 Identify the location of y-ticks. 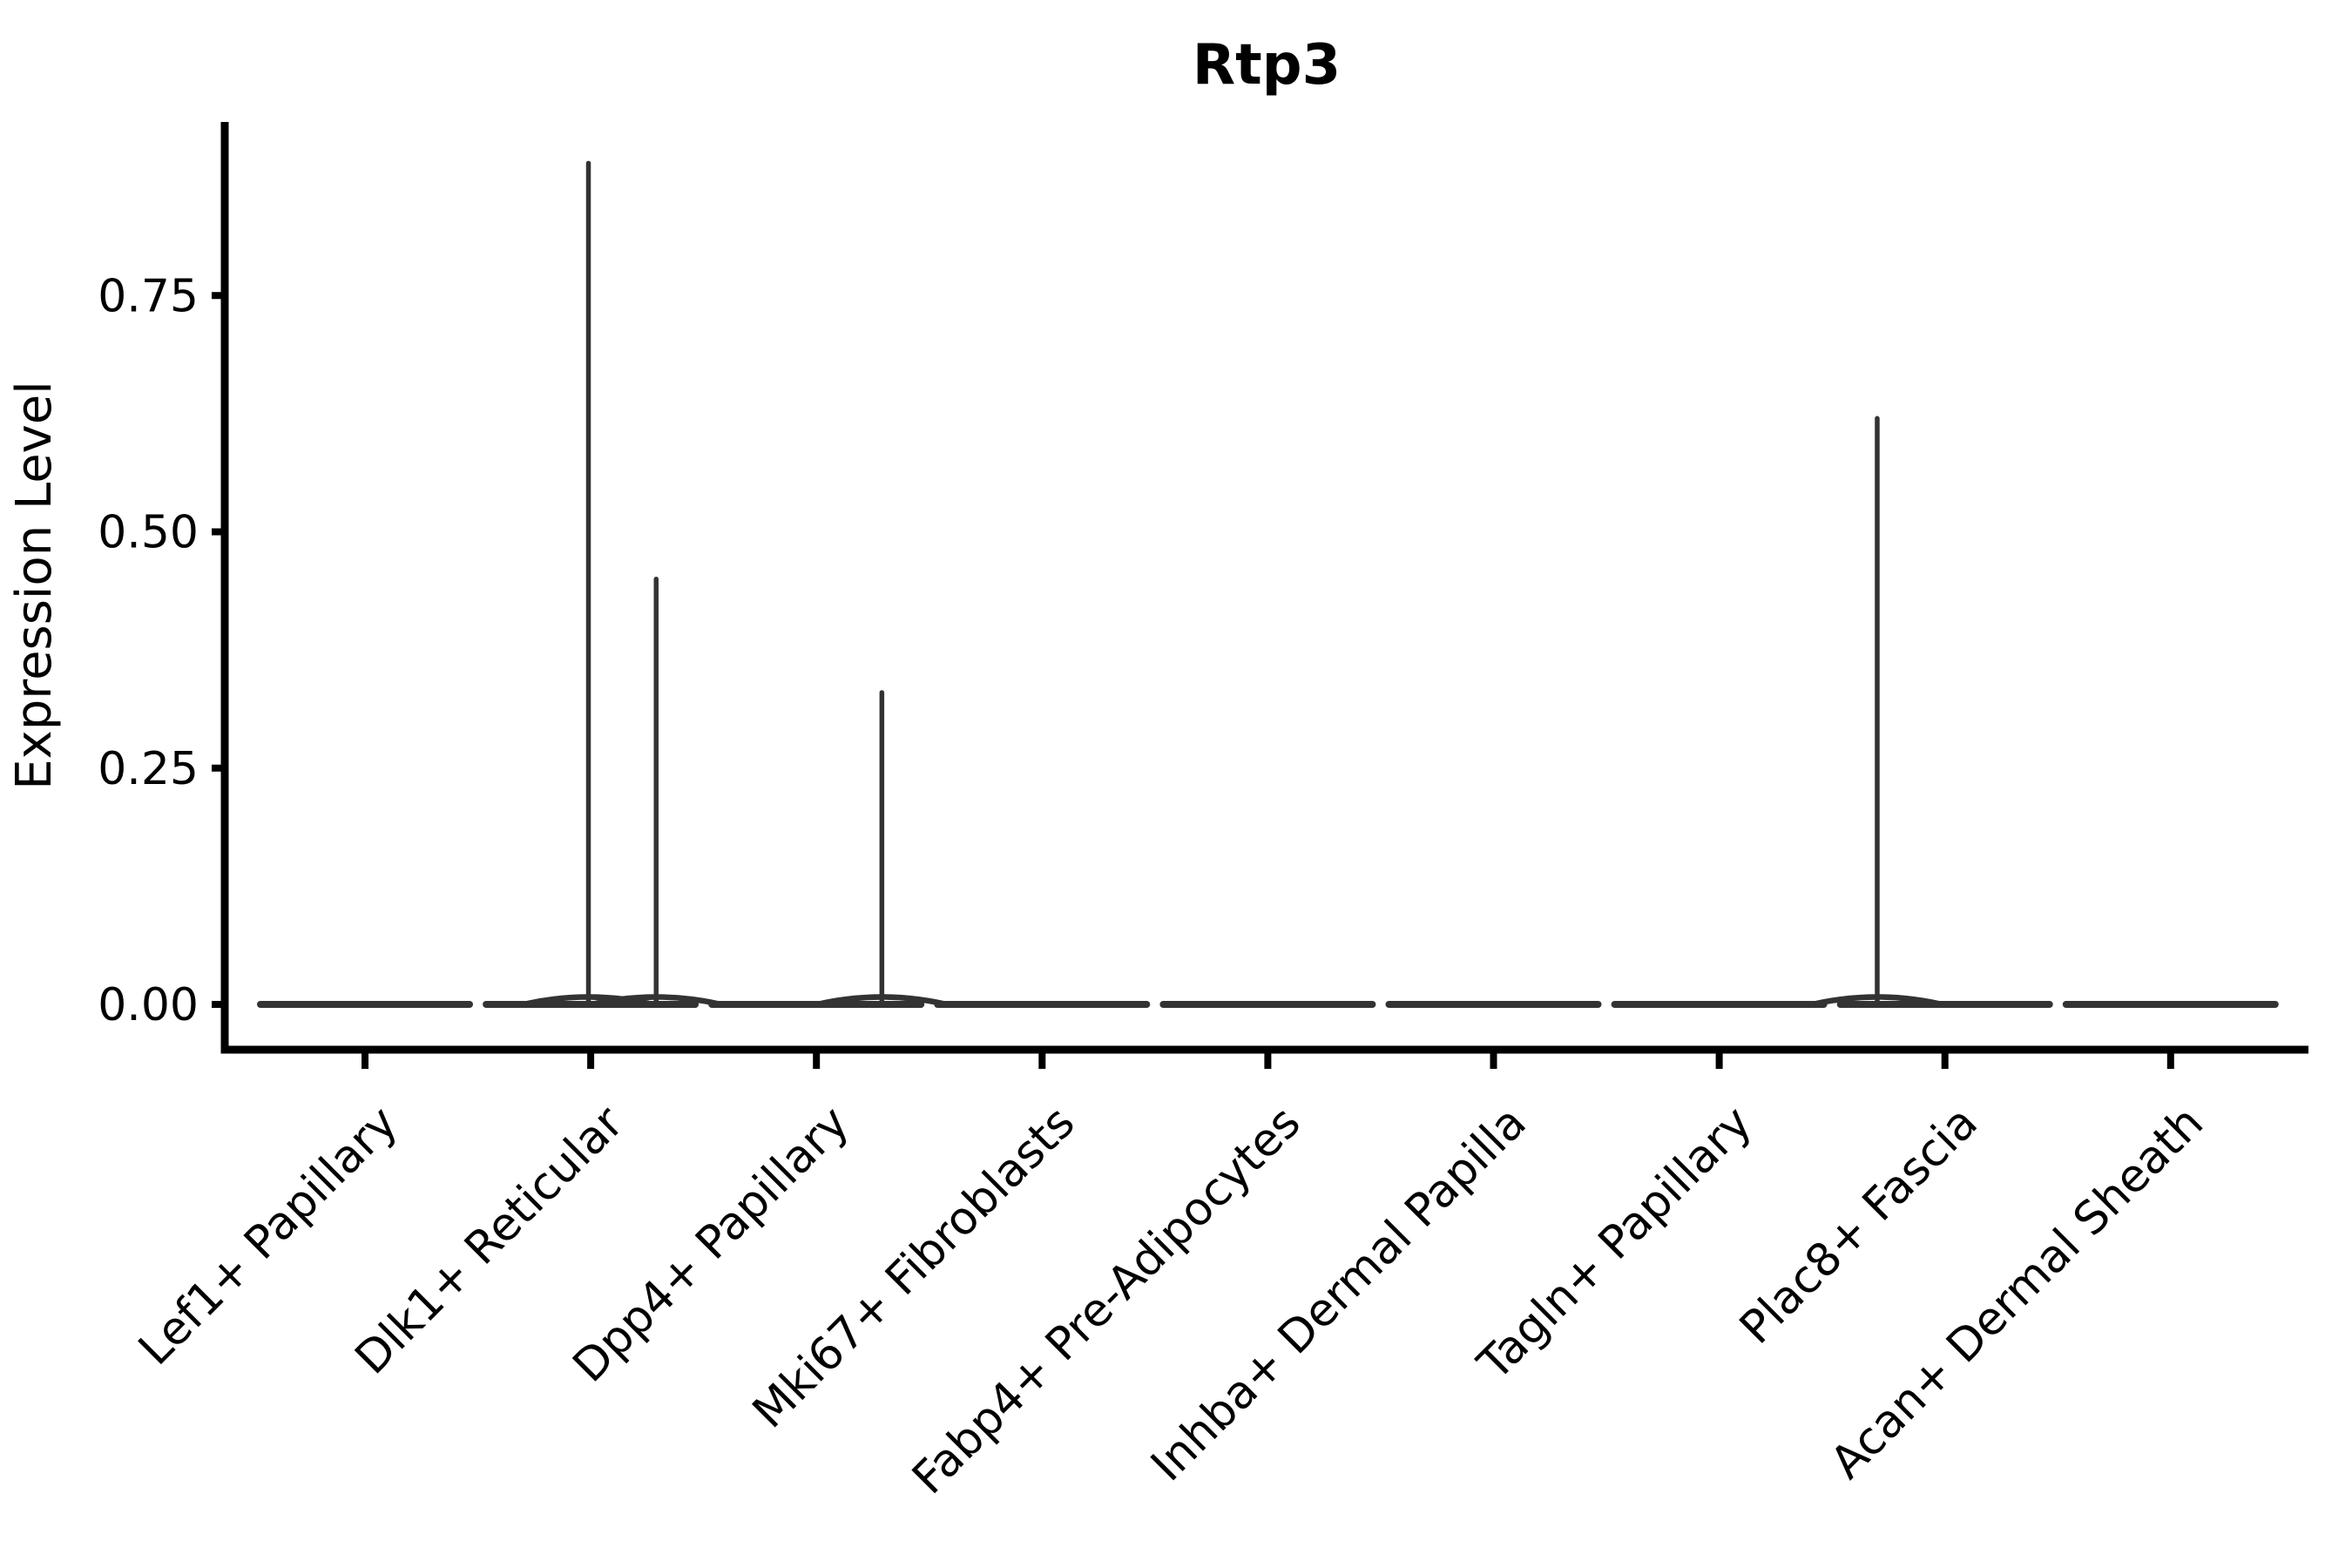
(218, 650).